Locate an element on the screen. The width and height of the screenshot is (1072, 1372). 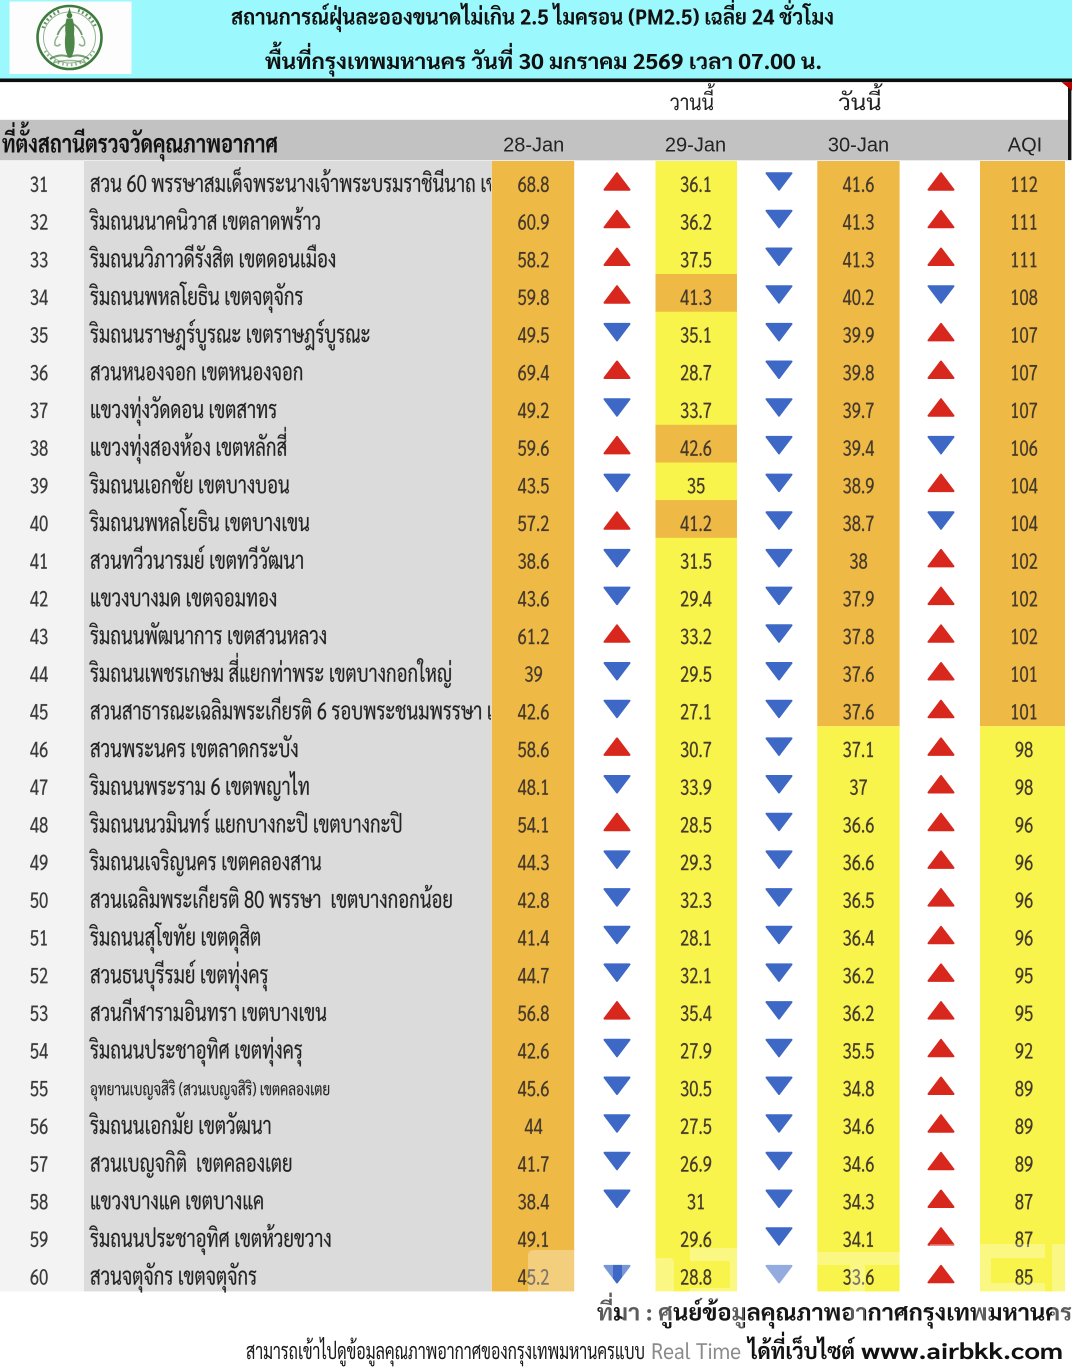
svg-text: 29-Jan is located at coordinates (695, 145).